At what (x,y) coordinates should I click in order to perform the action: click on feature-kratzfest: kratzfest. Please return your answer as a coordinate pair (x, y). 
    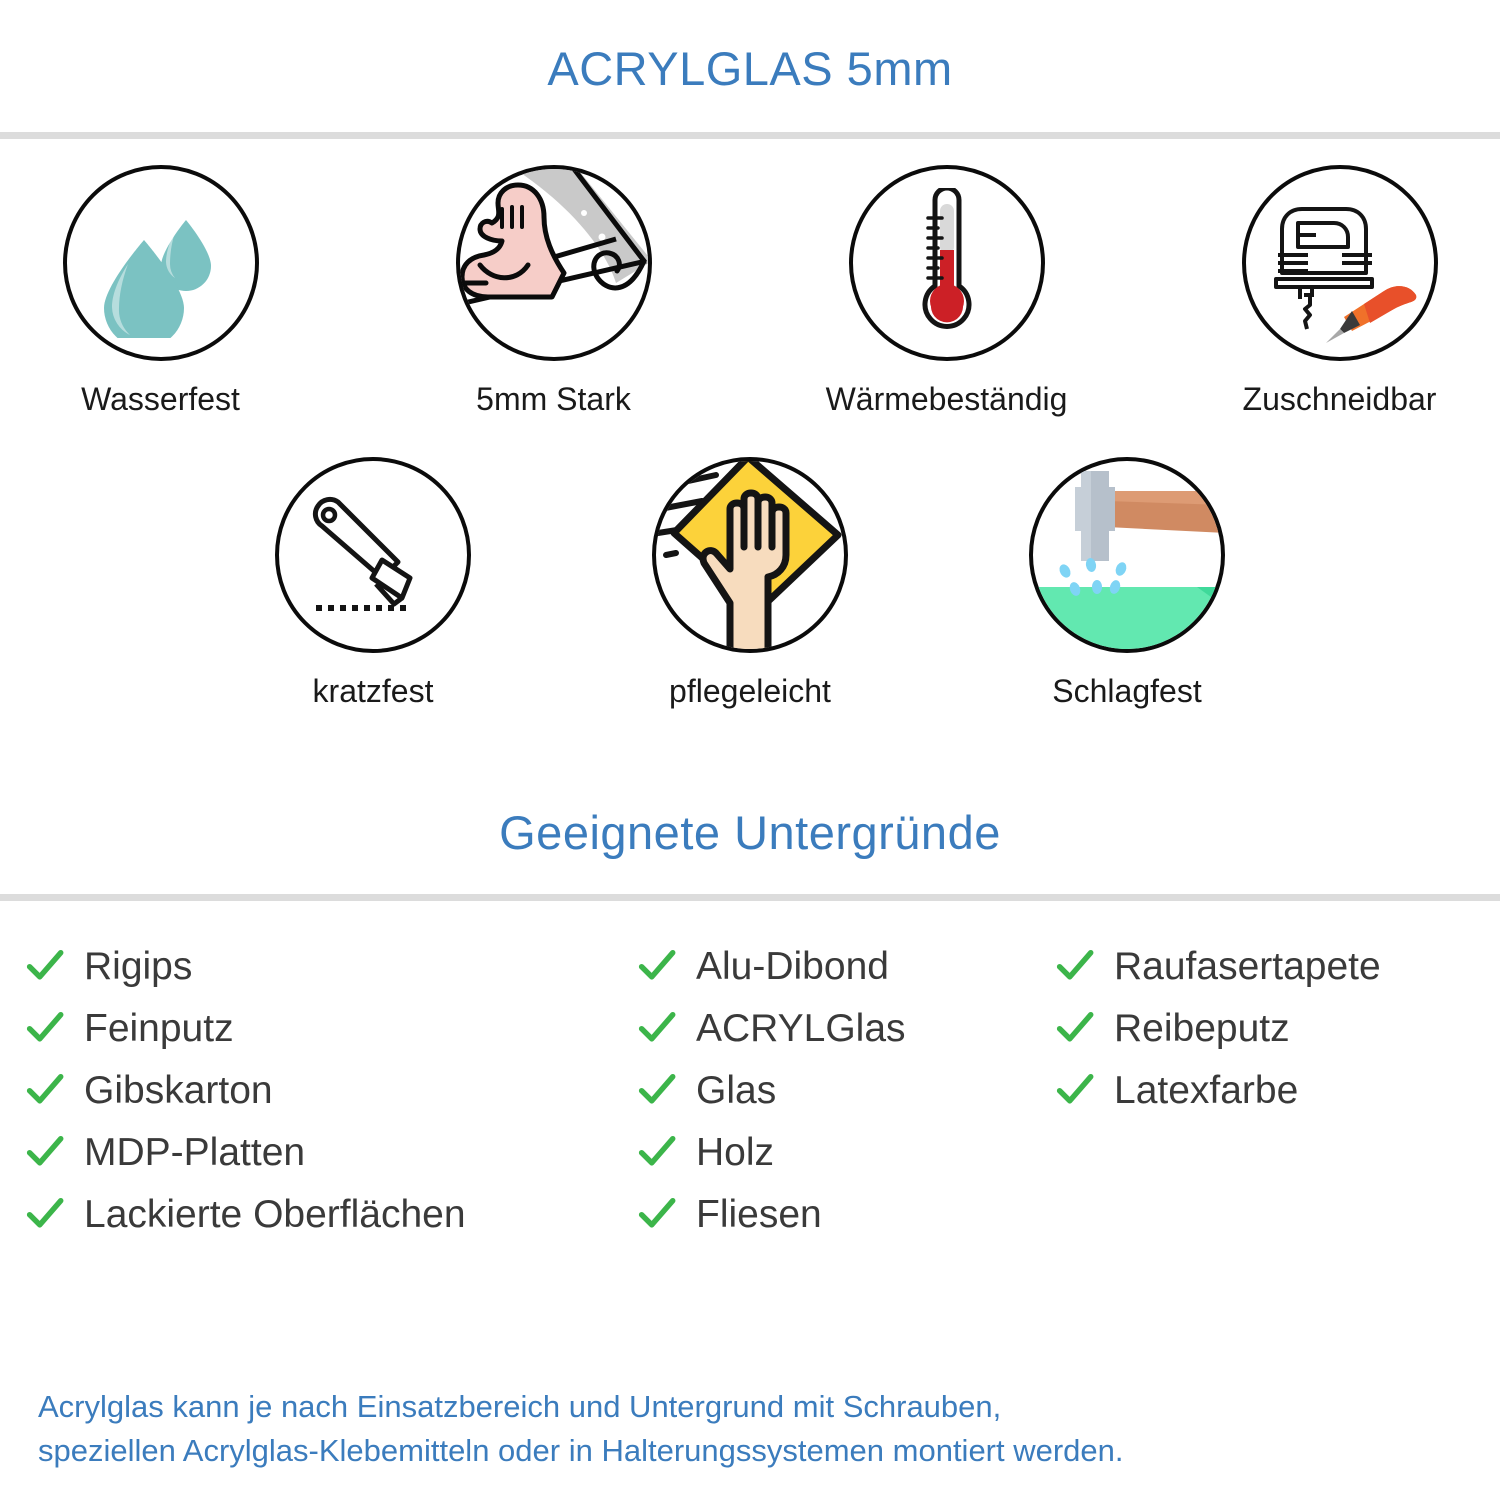
    Looking at the image, I should click on (373, 583).